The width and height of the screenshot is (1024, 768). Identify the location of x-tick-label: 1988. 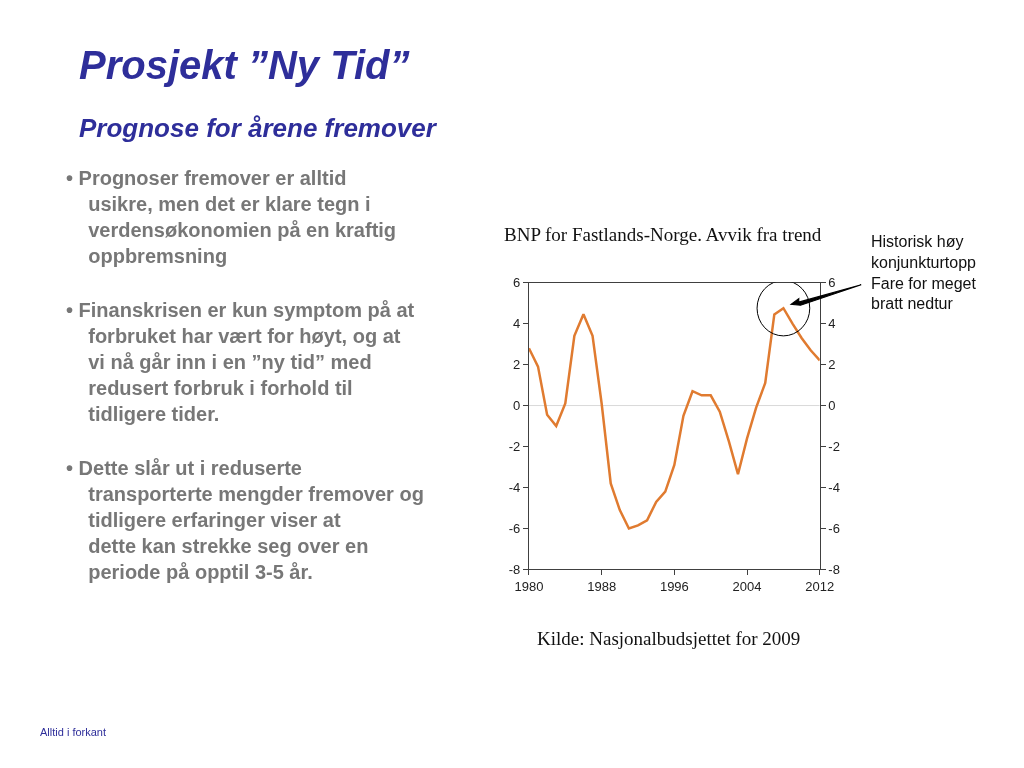
(602, 587).